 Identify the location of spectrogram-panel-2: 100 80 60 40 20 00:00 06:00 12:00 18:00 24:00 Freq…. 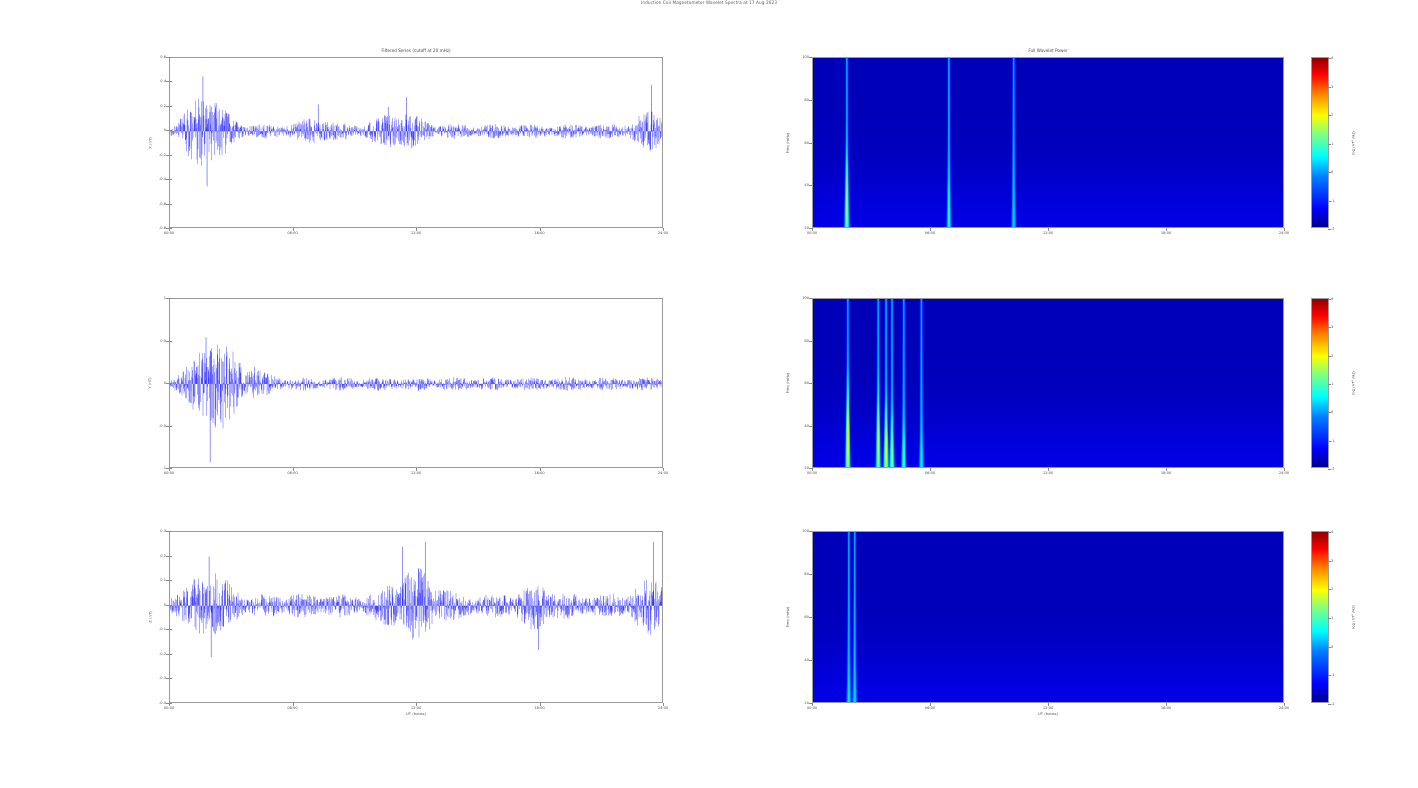
(1037, 385).